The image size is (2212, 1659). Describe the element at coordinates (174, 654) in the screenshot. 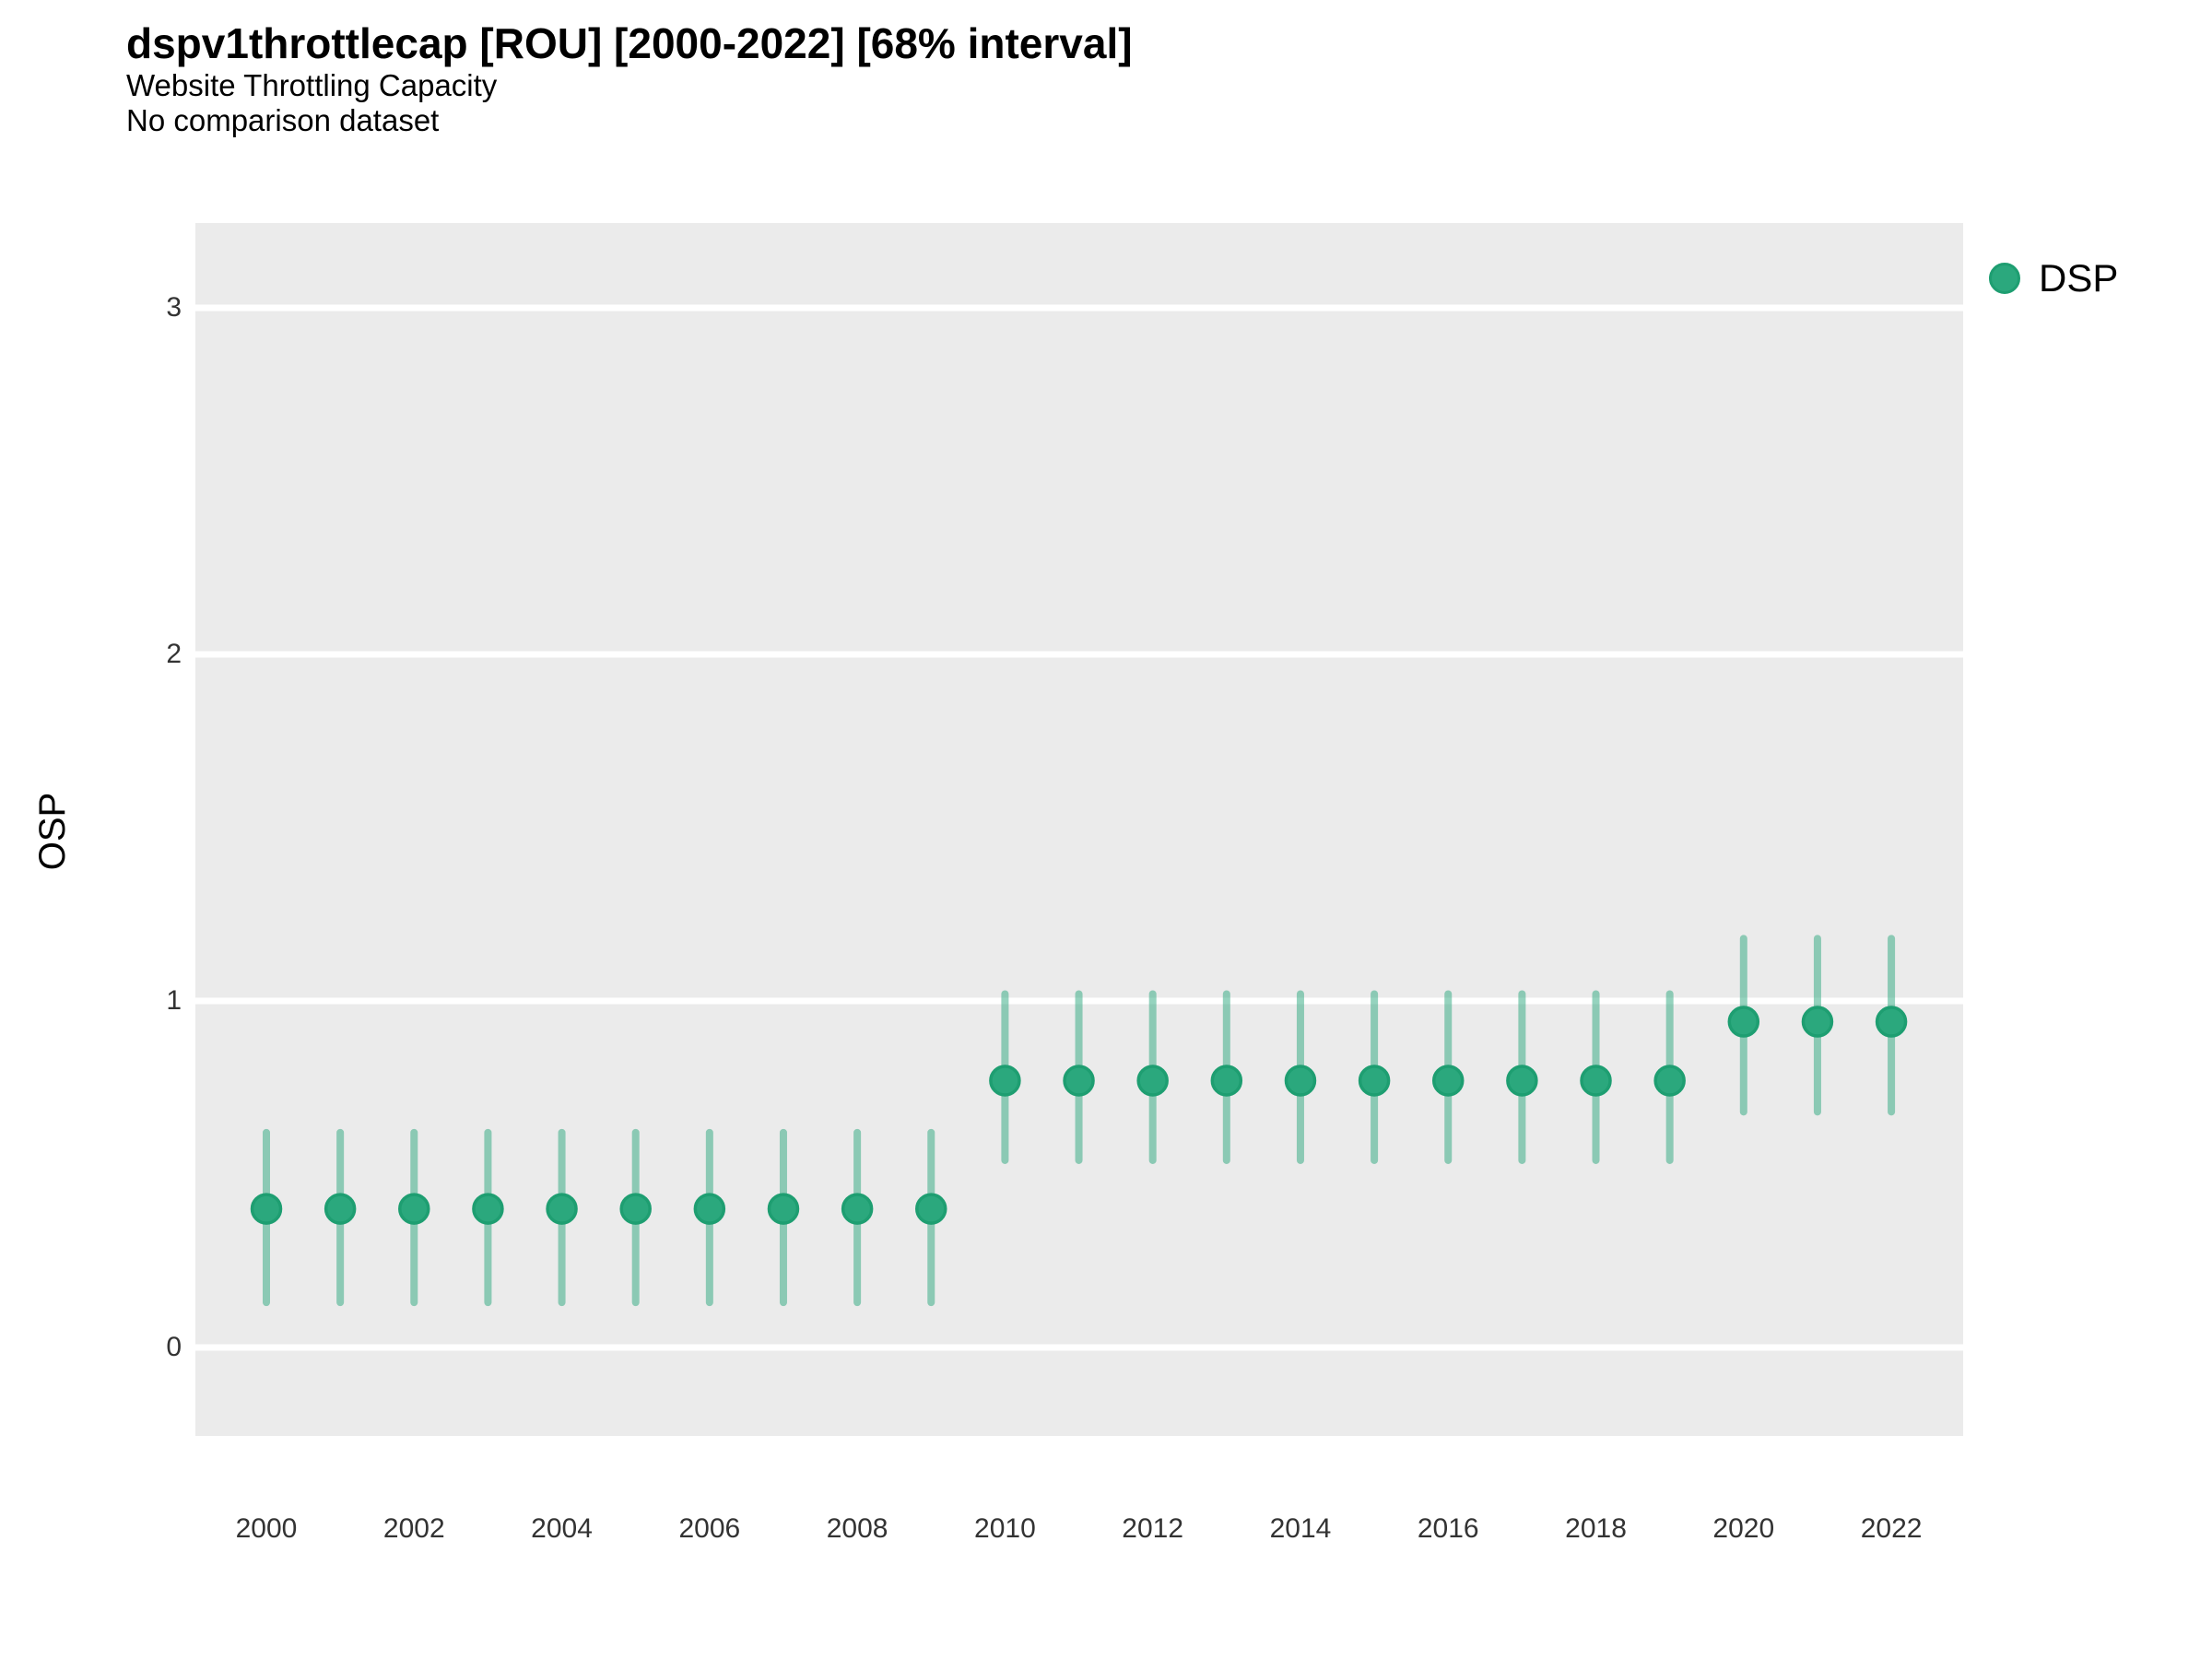

I see `y-tick-label: 2` at that location.